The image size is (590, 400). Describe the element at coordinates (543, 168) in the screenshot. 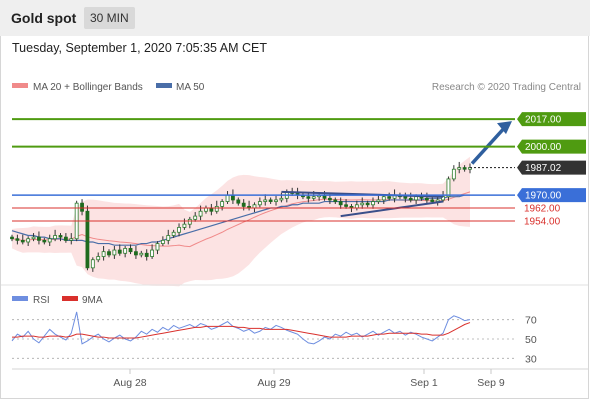

I see `level-label: 1987.02` at that location.